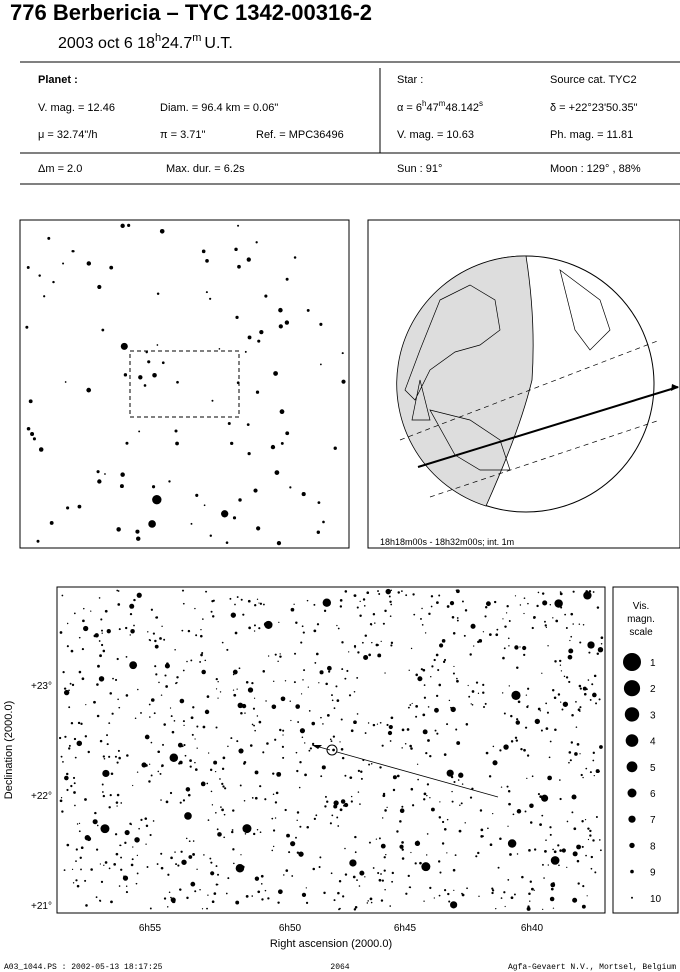 Image resolution: width=680 pixels, height=972 pixels. Describe the element at coordinates (653, 820) in the screenshot. I see `scale-magnitude: 7` at that location.